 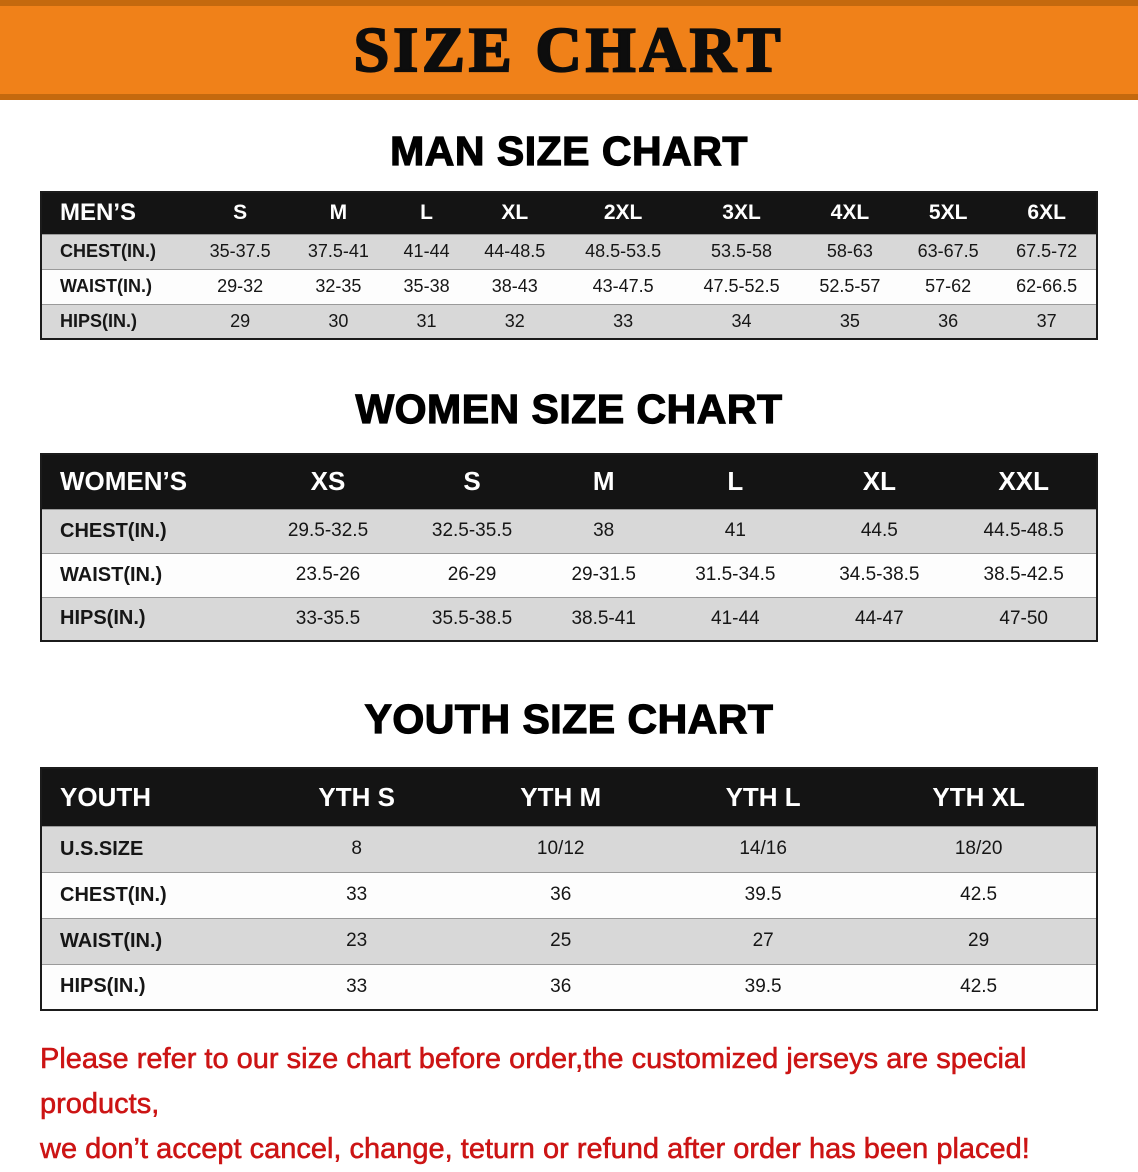 What do you see at coordinates (569, 213) in the screenshot?
I see `table-header-row: MEN’S S M L XL 2XL 3XL 4XL 5XL 6XL` at bounding box center [569, 213].